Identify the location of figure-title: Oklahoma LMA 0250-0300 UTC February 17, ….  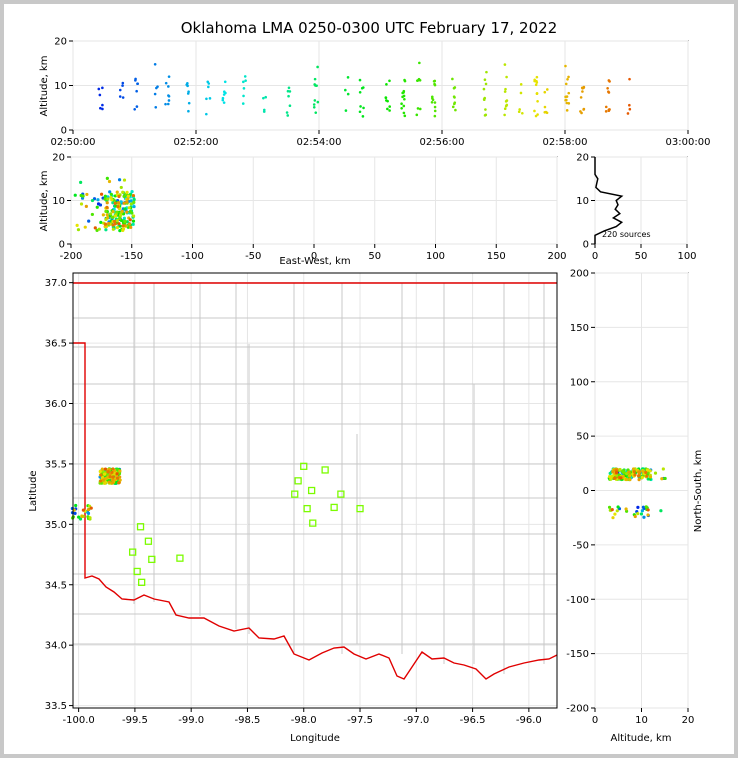
(369, 28).